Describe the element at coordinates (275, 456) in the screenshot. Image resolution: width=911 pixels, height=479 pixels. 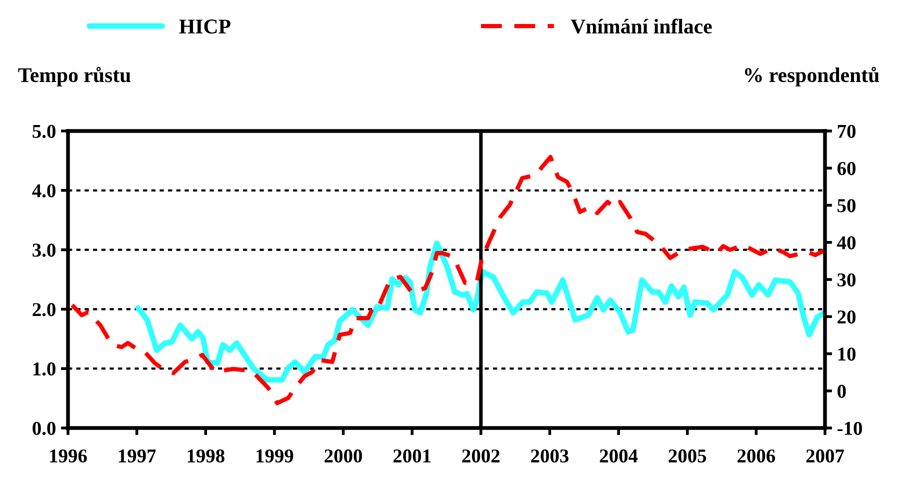
I see `x-tick-label: 1999` at that location.